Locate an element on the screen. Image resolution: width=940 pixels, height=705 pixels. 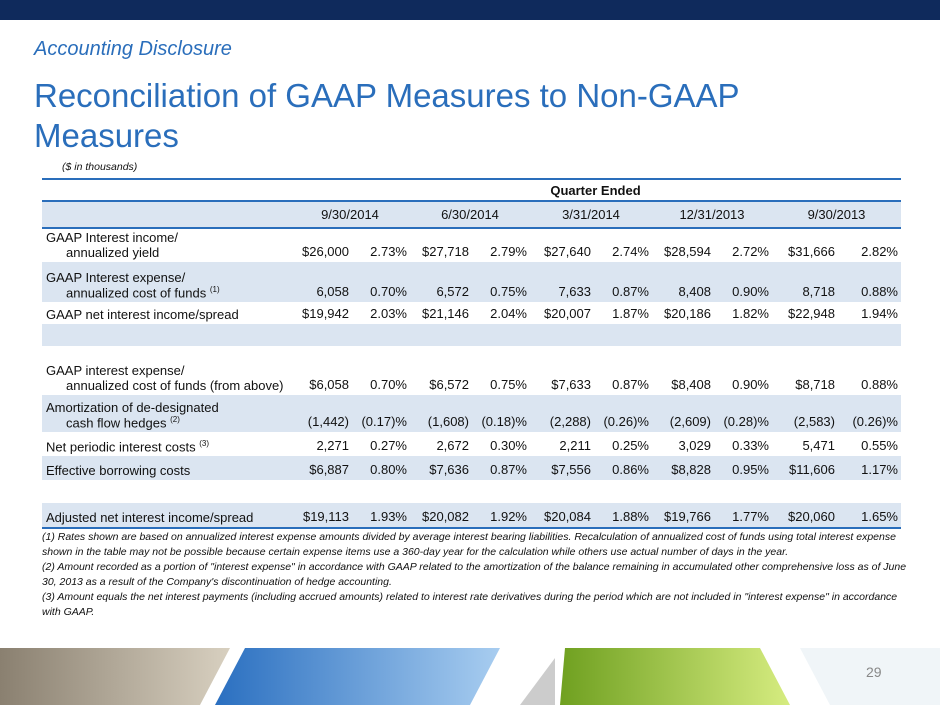
cell: (0.17)% is located at coordinates (384, 421).